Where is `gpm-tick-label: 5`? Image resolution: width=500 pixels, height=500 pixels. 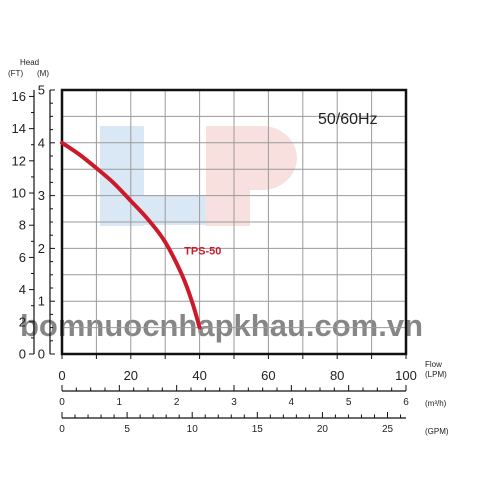
gpm-tick-label: 5 is located at coordinates (127, 429).